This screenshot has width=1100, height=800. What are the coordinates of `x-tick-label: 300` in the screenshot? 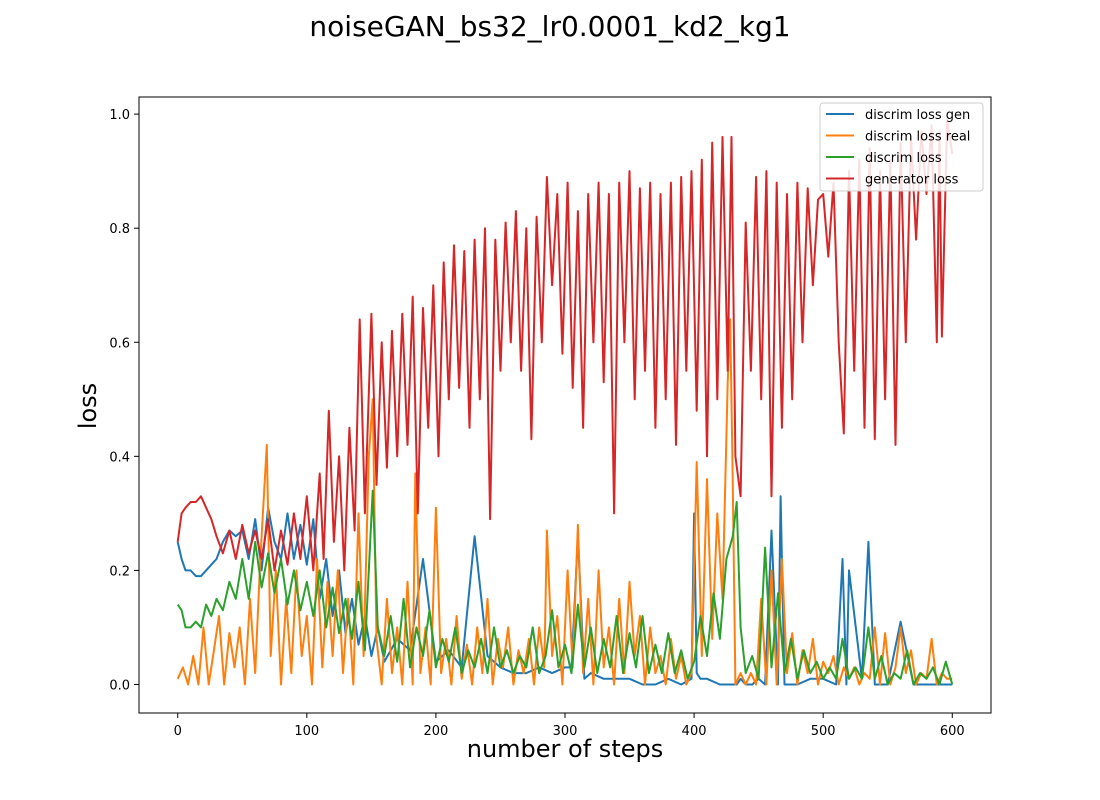 It's located at (565, 731).